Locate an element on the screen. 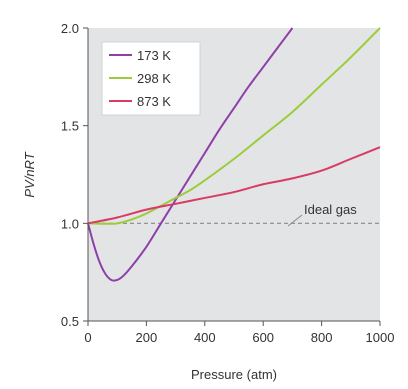 This screenshot has height=389, width=408. y-axis-label: PV/nRT is located at coordinates (29, 174).